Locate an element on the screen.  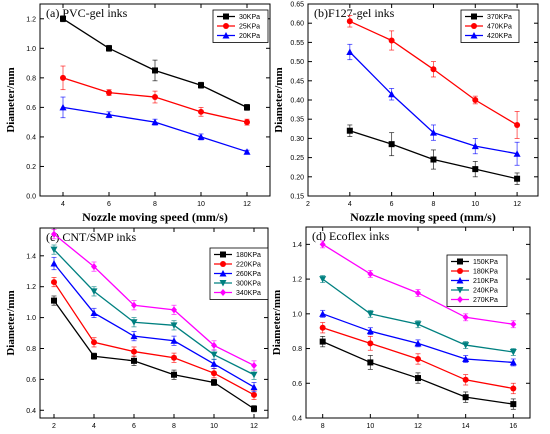
x-tick-label: 4 is located at coordinates (63, 204).